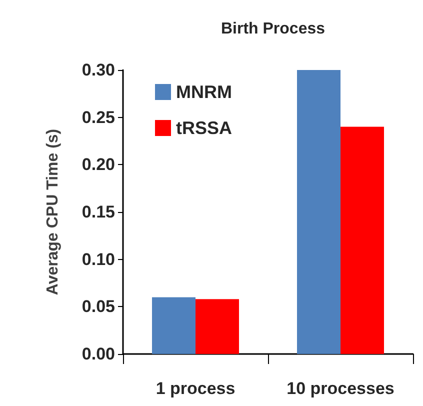 The height and width of the screenshot is (406, 423). What do you see at coordinates (98, 306) in the screenshot?
I see `y-tick-label: 0.05` at bounding box center [98, 306].